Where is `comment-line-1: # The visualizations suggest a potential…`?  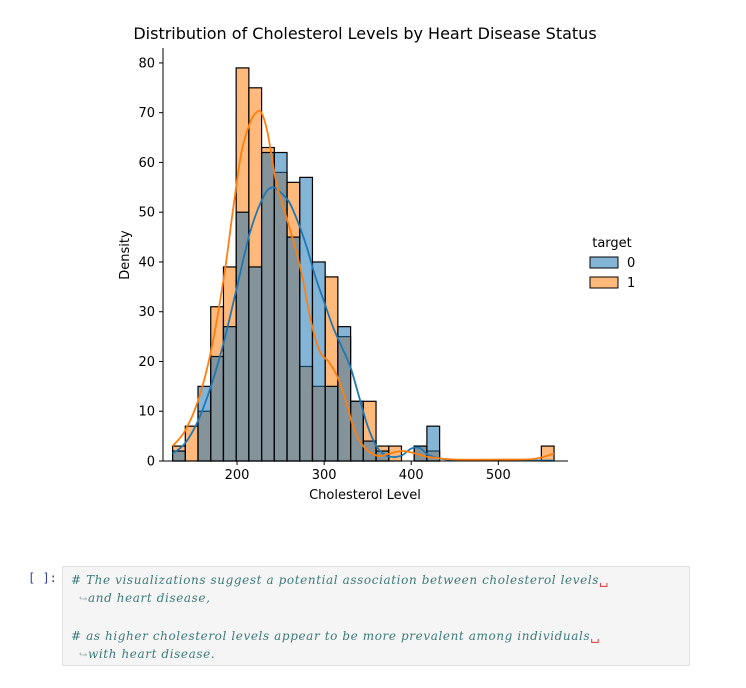
comment-line-1: # The visualizations suggest a potential… is located at coordinates (340, 580).